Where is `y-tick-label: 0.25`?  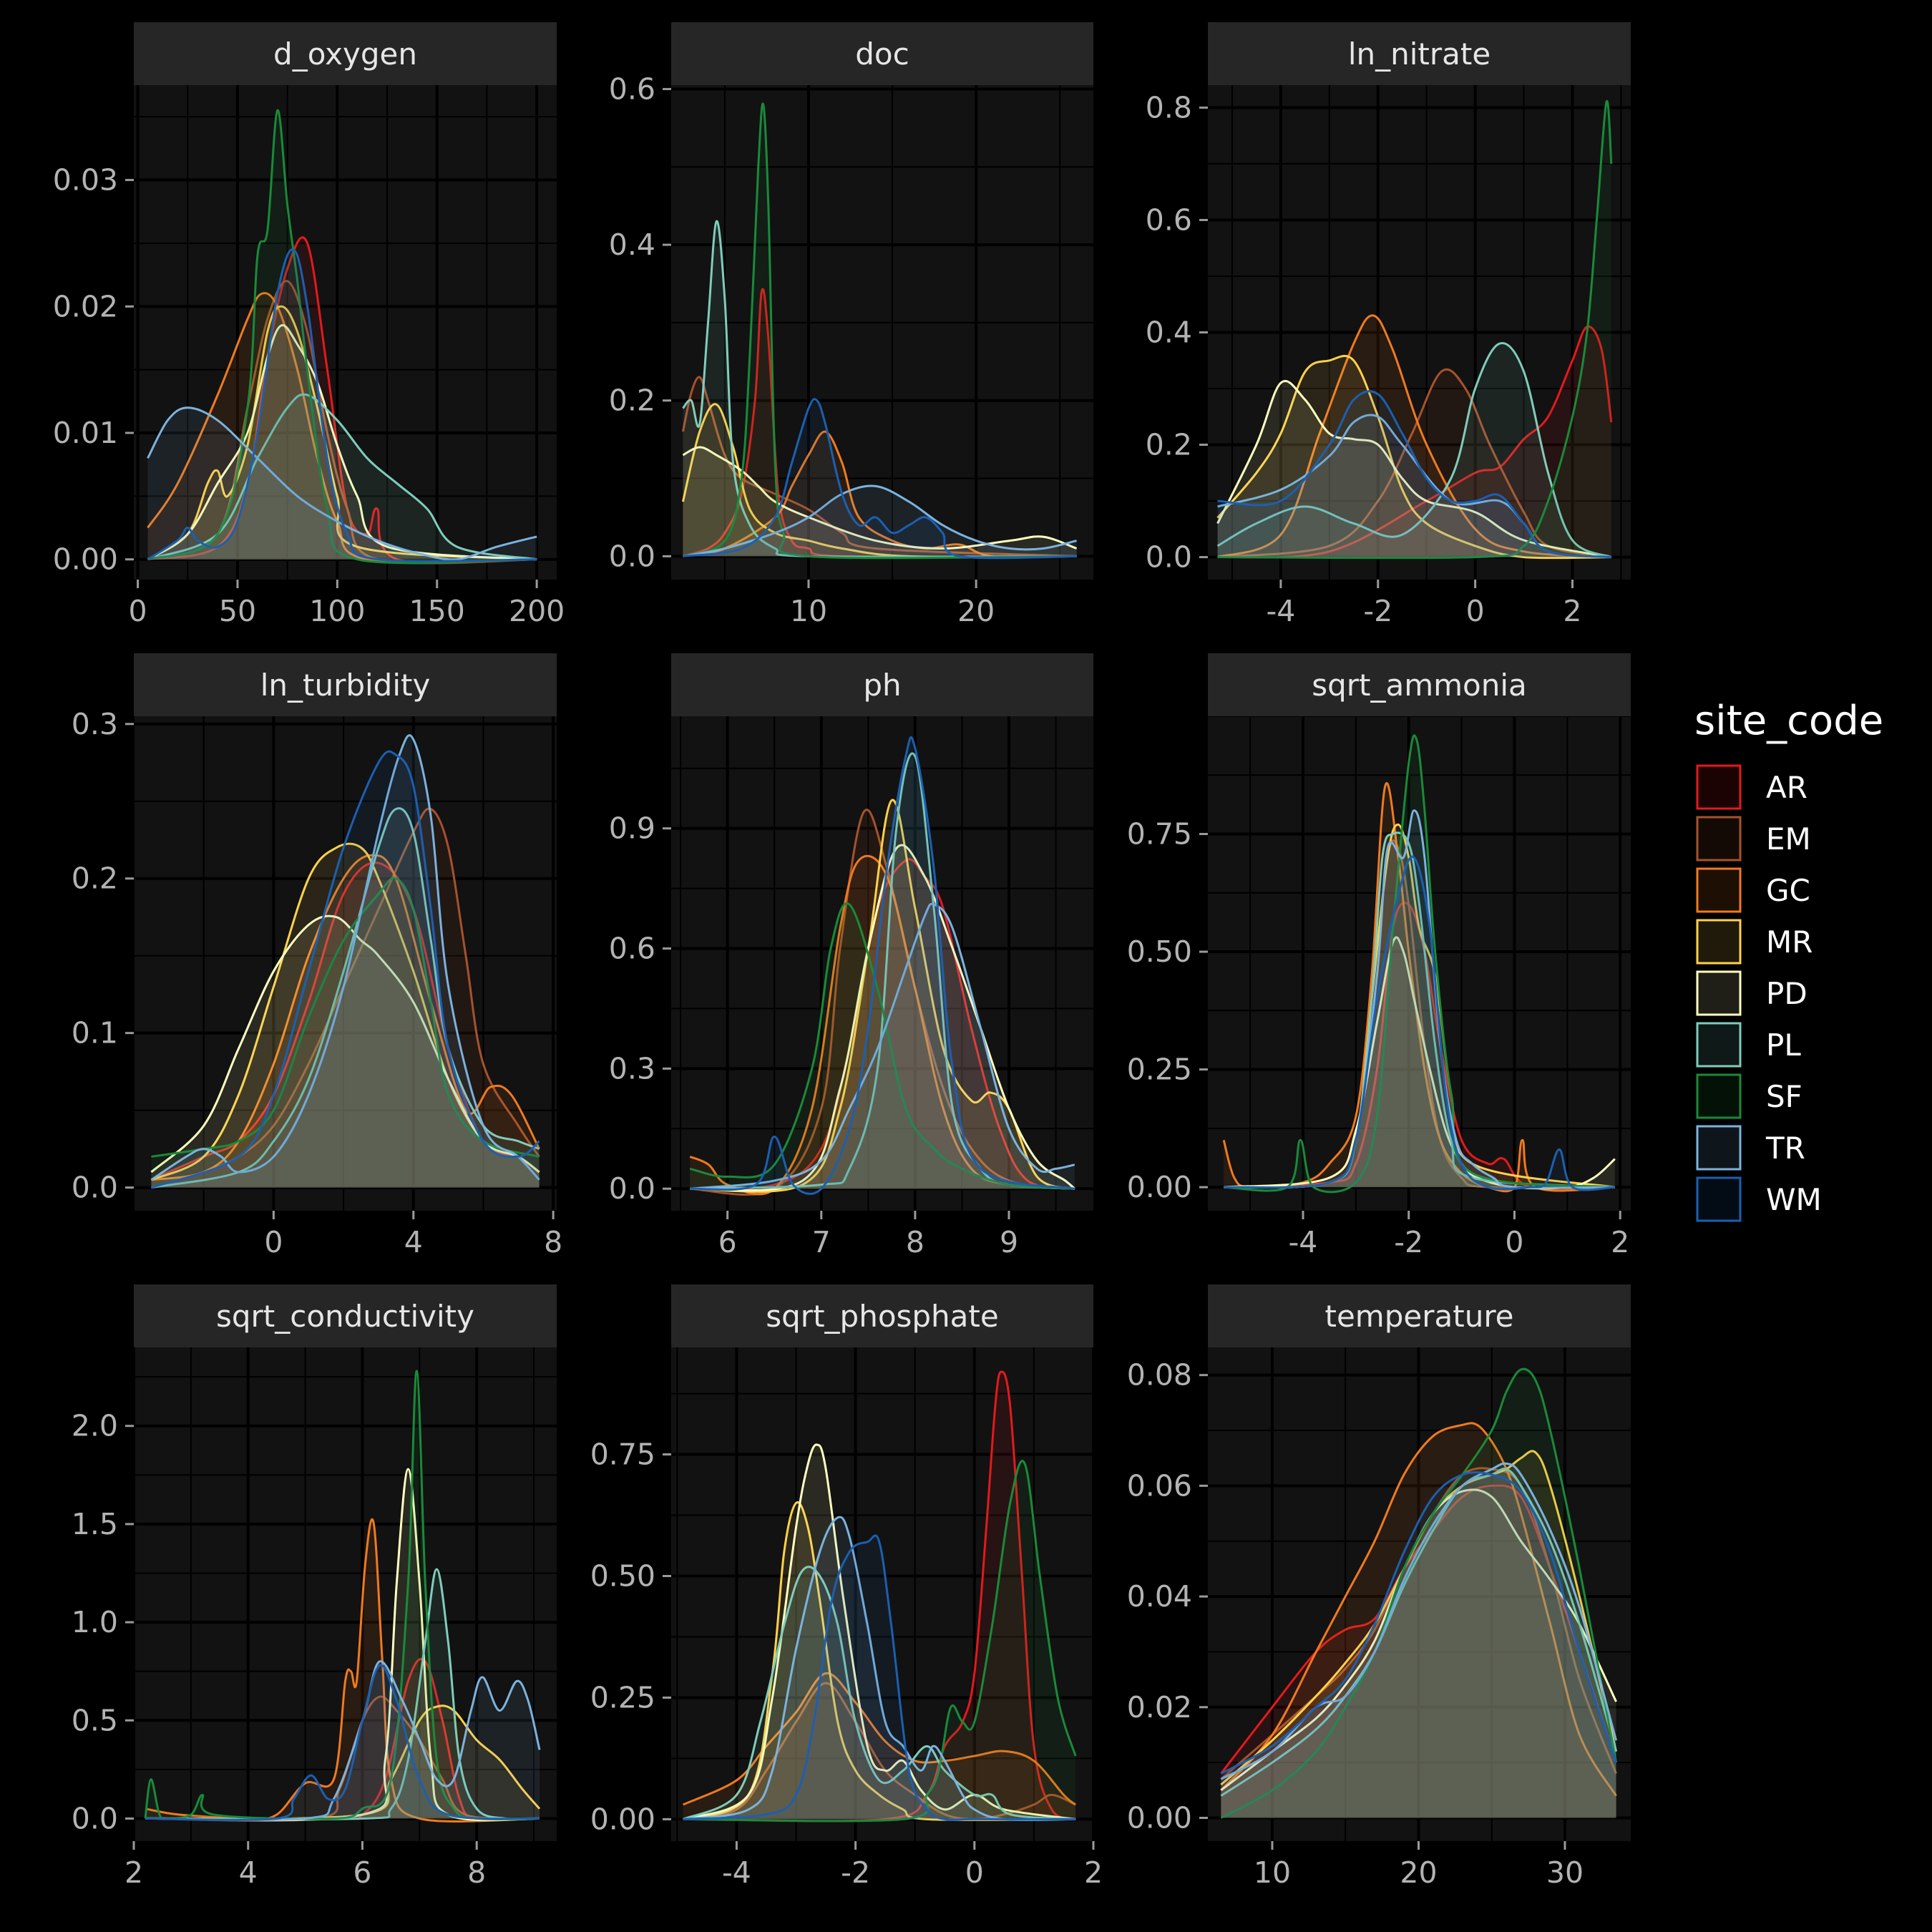 y-tick-label: 0.25 is located at coordinates (622, 1697).